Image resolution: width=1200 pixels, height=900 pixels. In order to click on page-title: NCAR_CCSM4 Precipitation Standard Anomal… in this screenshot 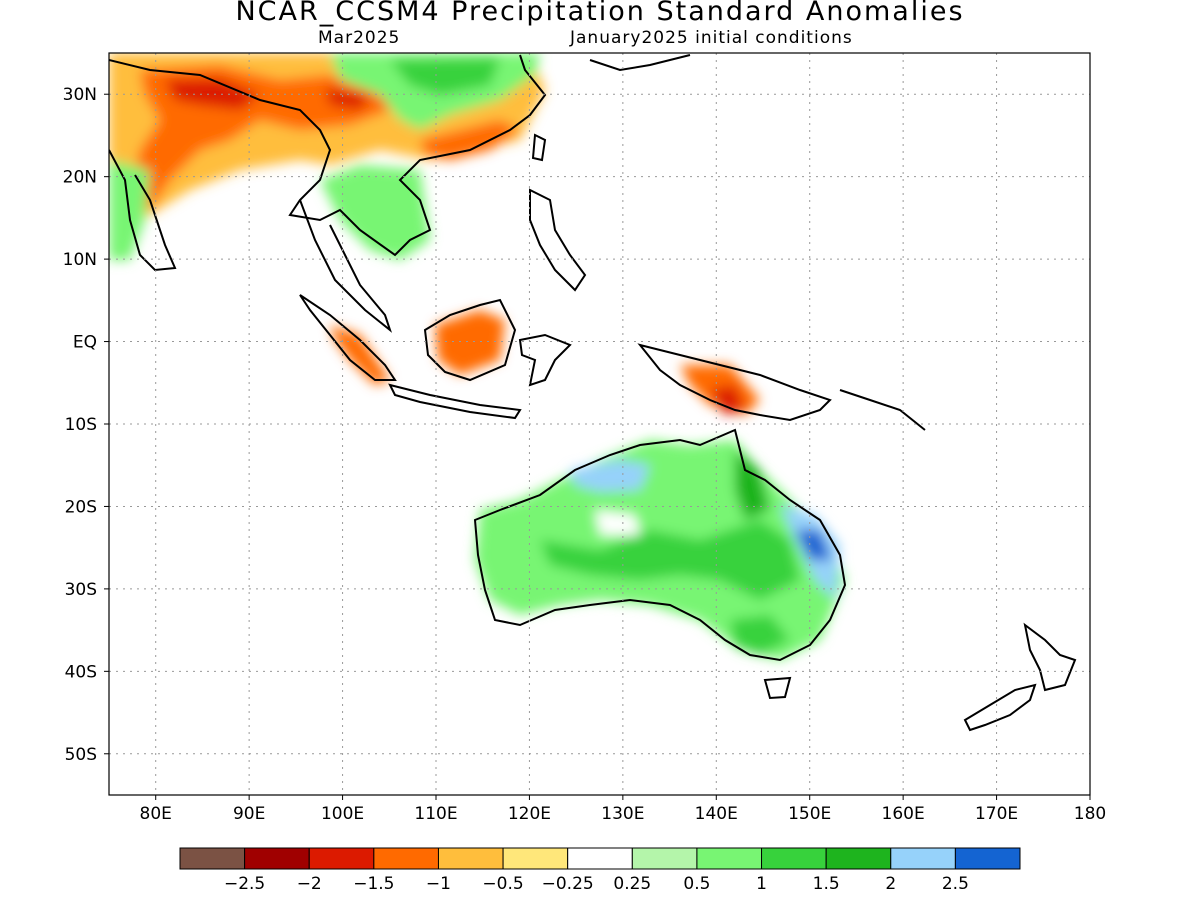, I will do `click(600, 13)`.